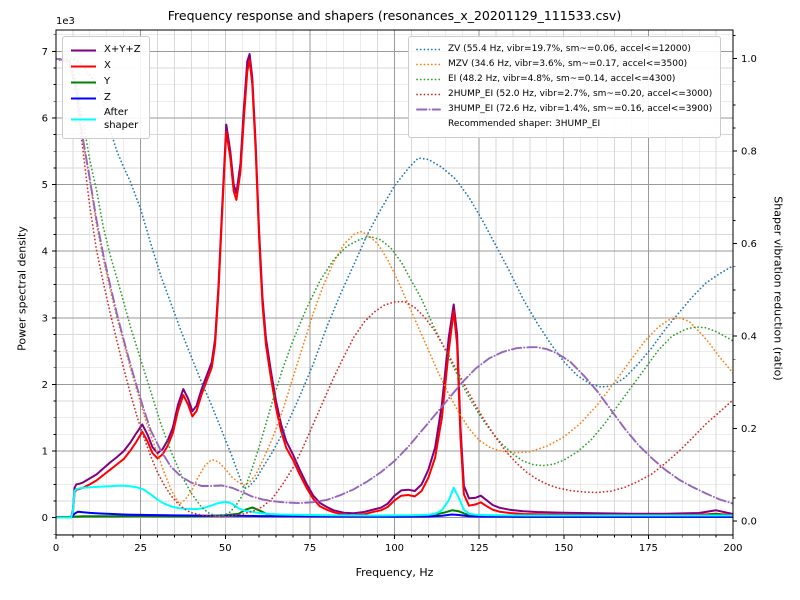 The width and height of the screenshot is (800, 600). I want to click on tick-label: 75, so click(310, 548).